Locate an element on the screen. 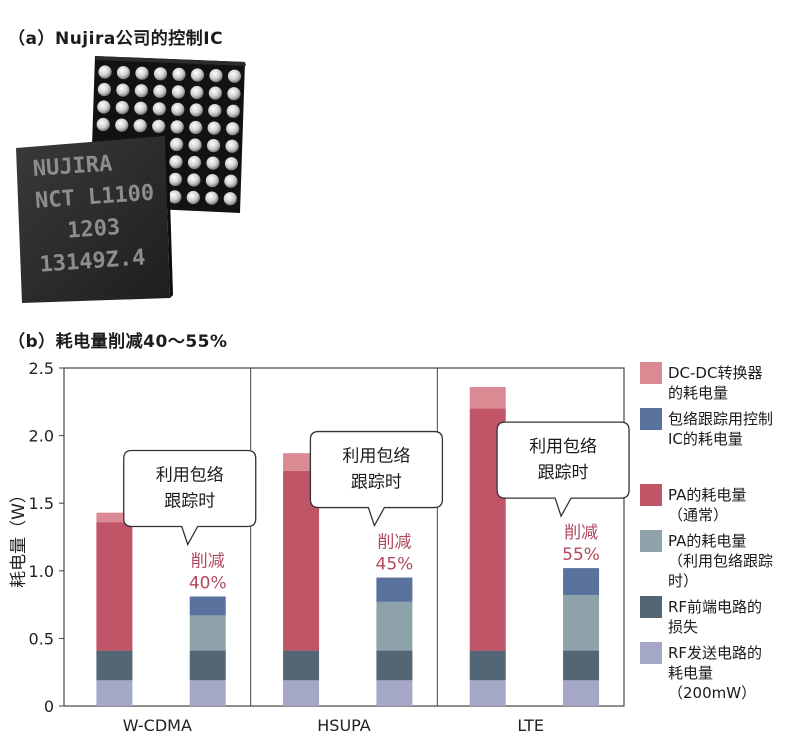 This screenshot has width=800, height=756. legend-label: 耗电量 is located at coordinates (690, 673).